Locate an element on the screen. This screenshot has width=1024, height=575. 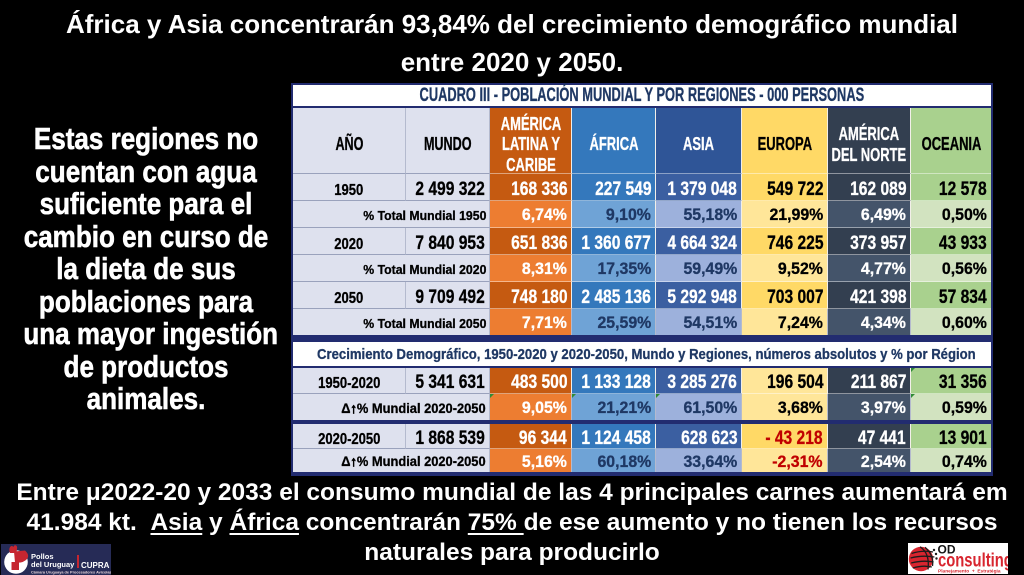
svg-text: CUPRA is located at coordinates (95, 565).